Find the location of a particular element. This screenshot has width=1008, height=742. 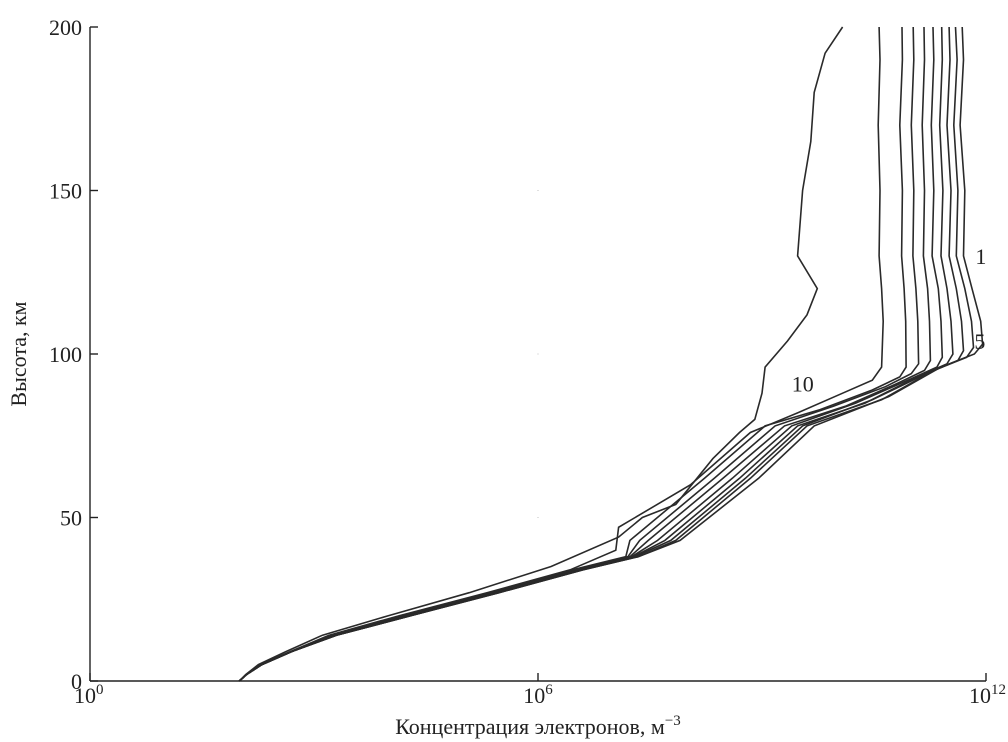

curve-label-10: 10 is located at coordinates (803, 383).